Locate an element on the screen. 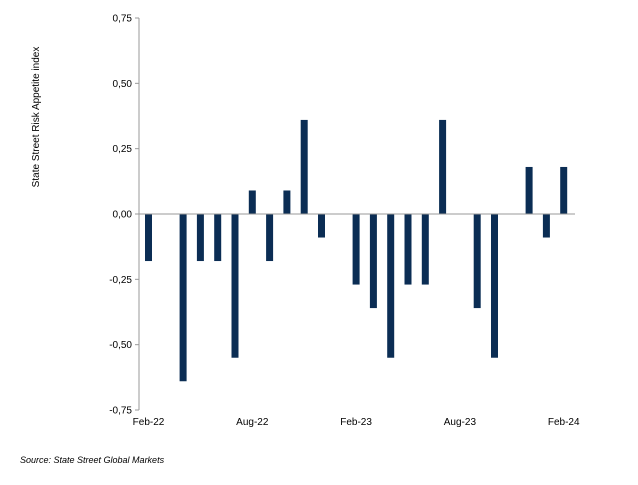 The image size is (638, 485). y-axis-ticks: 0,75 0,50 0,25 0,00 -0,25 -0,50 -0,75 is located at coordinates (124, 215).